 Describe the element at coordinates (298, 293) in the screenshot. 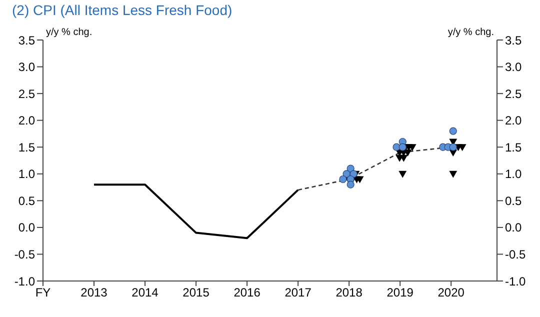

I see `x-tick-label: 2017` at that location.